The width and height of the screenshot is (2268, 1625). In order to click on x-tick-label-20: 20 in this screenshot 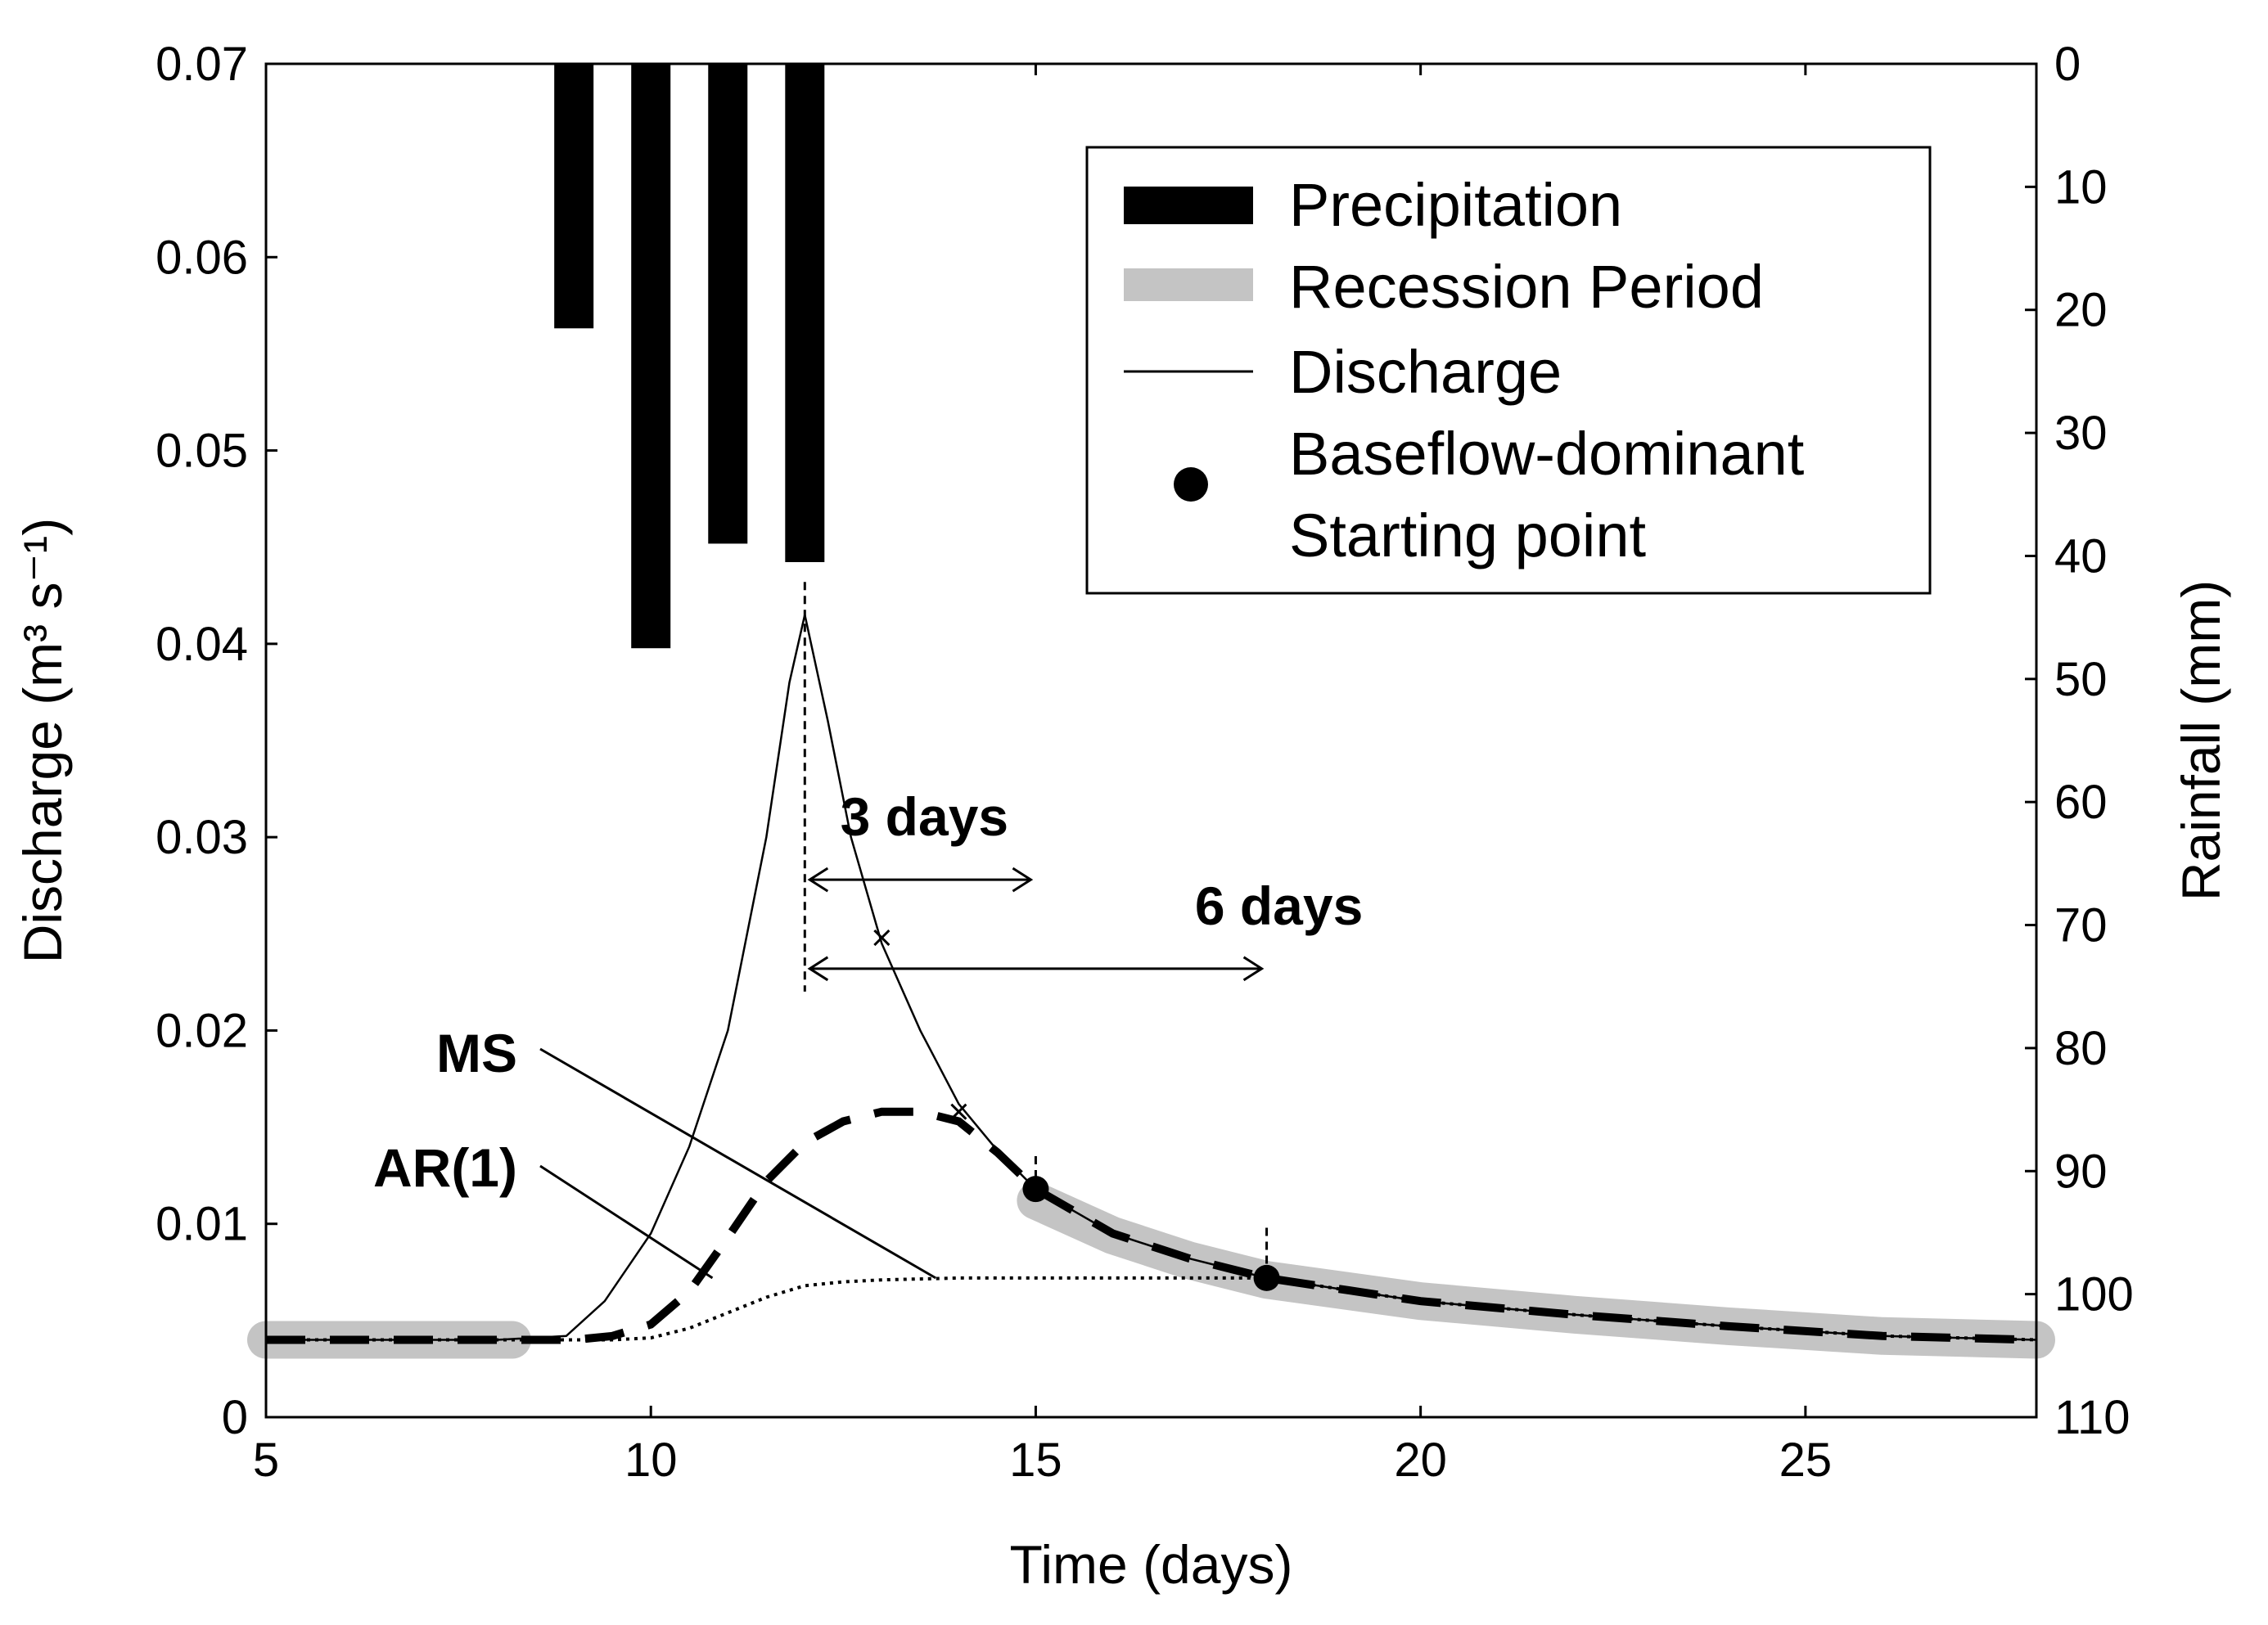, I will do `click(1421, 1460)`.